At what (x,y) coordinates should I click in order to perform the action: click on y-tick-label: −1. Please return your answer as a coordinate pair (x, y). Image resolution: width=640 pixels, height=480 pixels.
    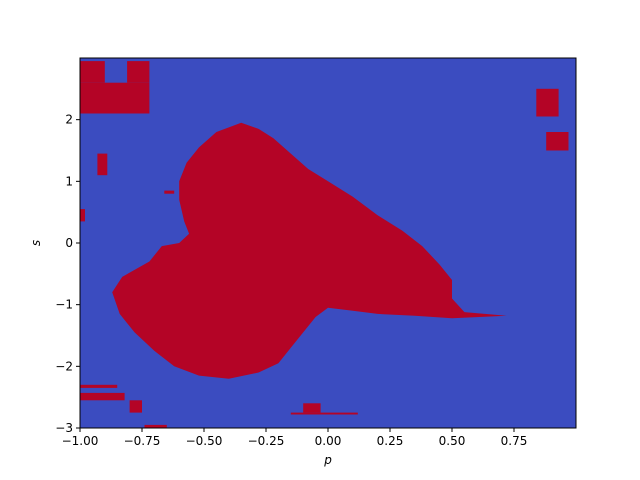
    Looking at the image, I should click on (64, 305).